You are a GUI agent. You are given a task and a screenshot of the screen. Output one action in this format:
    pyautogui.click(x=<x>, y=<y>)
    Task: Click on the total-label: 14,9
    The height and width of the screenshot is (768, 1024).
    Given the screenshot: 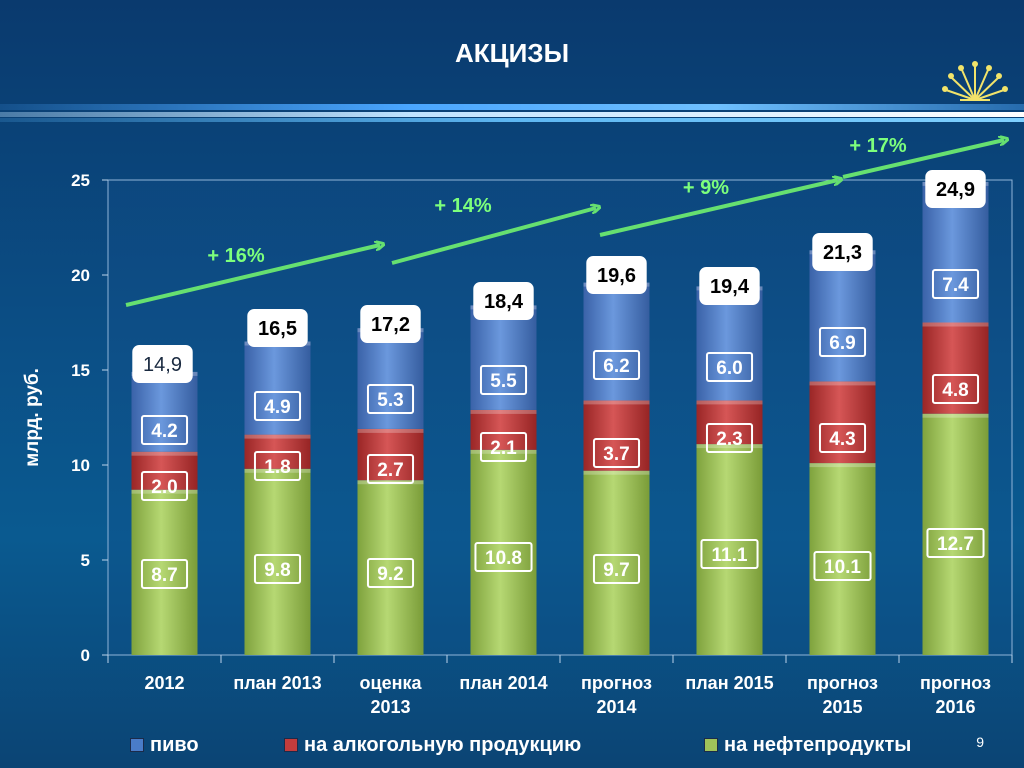 What is the action you would take?
    pyautogui.click(x=162, y=365)
    